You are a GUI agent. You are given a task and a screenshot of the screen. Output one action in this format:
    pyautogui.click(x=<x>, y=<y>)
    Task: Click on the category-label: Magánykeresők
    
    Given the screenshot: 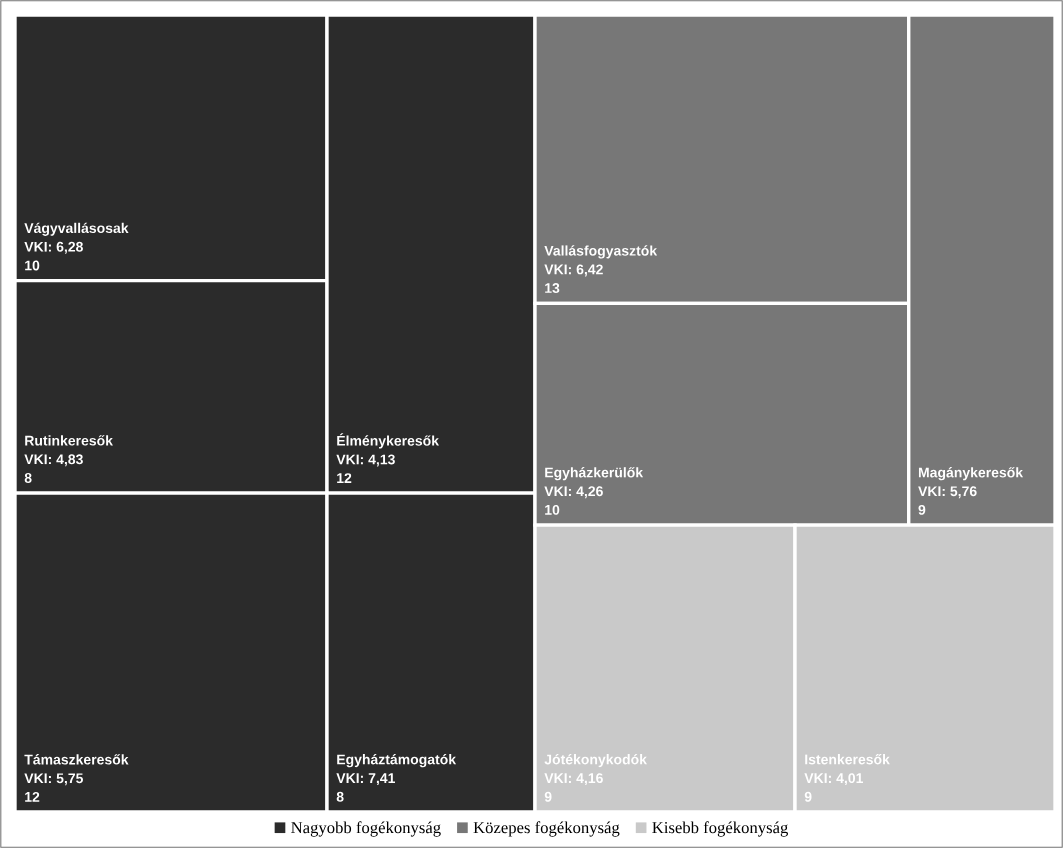 What is the action you would take?
    pyautogui.click(x=971, y=474)
    